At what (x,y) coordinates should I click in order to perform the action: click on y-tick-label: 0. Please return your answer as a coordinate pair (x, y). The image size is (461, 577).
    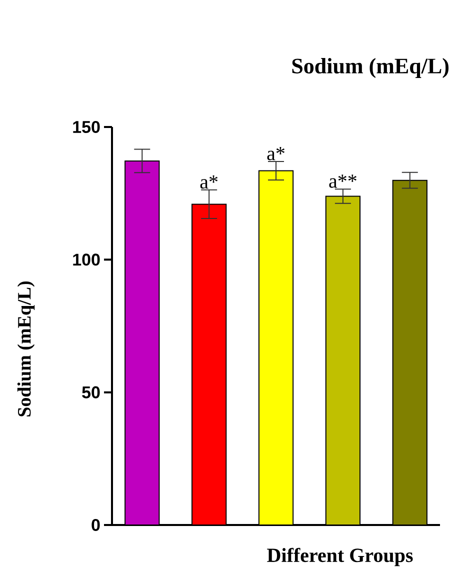
    Looking at the image, I should click on (96, 525).